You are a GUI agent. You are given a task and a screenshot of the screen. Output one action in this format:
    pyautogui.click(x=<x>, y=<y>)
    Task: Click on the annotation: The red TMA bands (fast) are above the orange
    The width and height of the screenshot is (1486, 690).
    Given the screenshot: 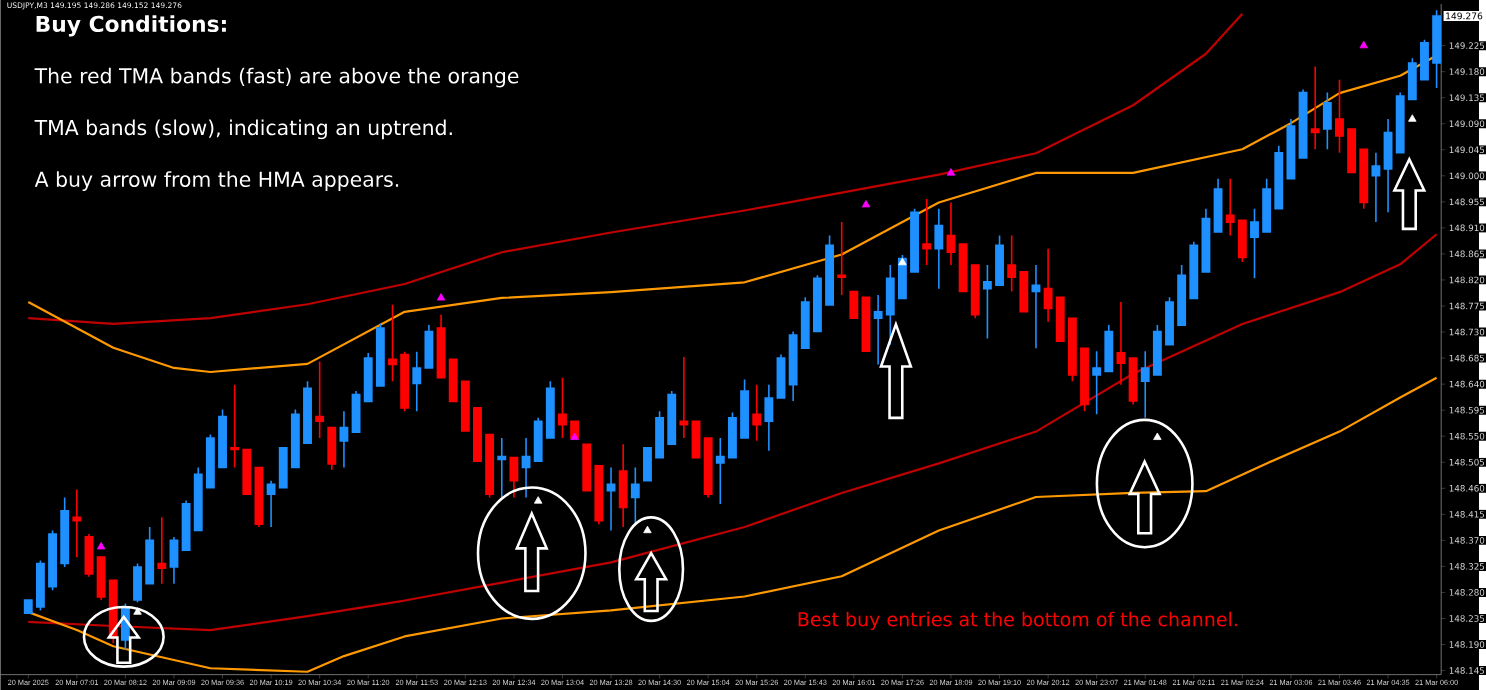 What is the action you would take?
    pyautogui.click(x=276, y=77)
    